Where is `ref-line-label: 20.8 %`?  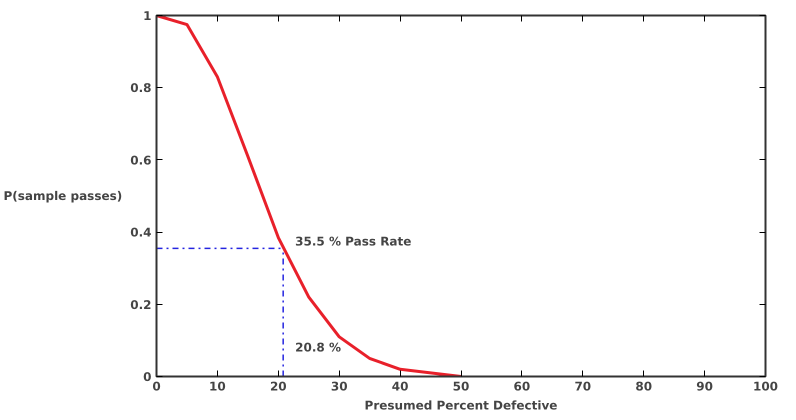 ref-line-label: 20.8 % is located at coordinates (318, 347).